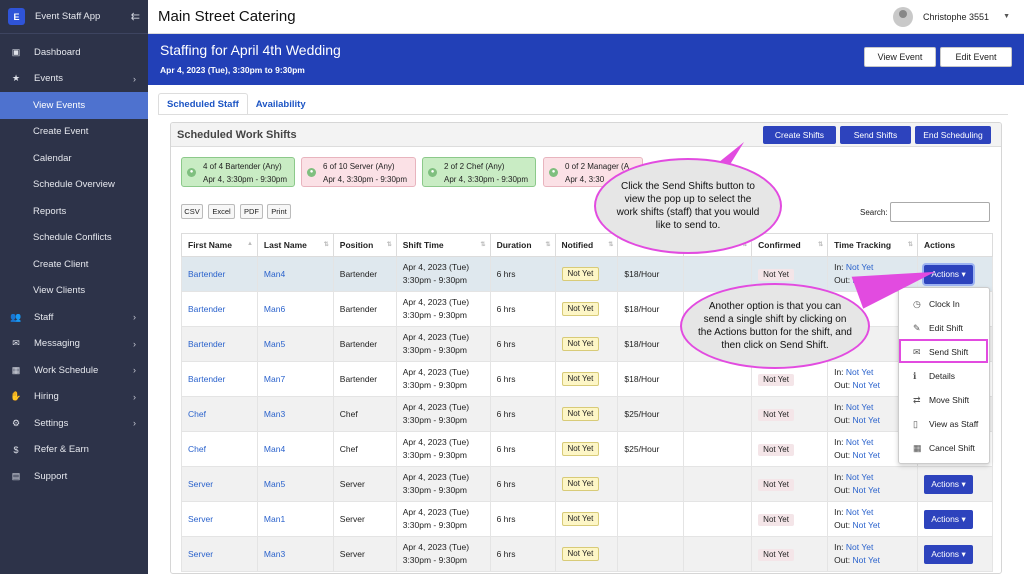 Image resolution: width=1024 pixels, height=574 pixels. I want to click on tab-availability: Availability, so click(280, 104).